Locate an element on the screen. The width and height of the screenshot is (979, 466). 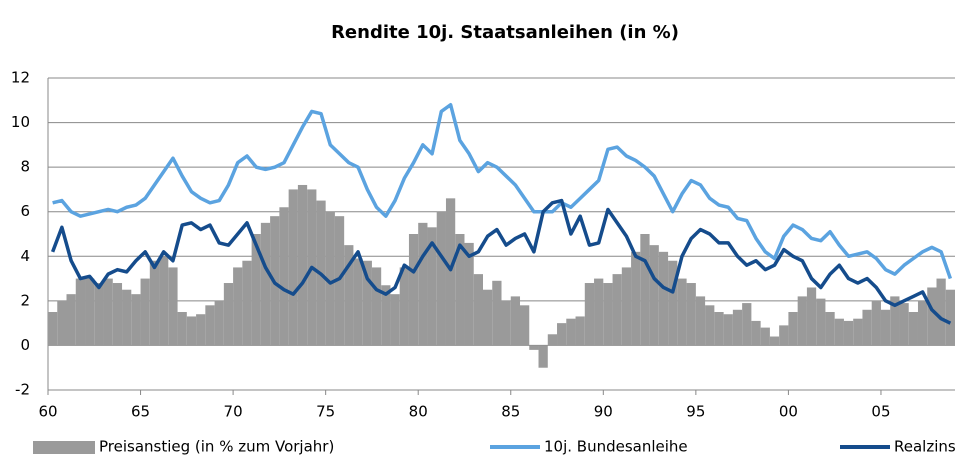
y-tick-label: 4 is located at coordinates (25, 256).